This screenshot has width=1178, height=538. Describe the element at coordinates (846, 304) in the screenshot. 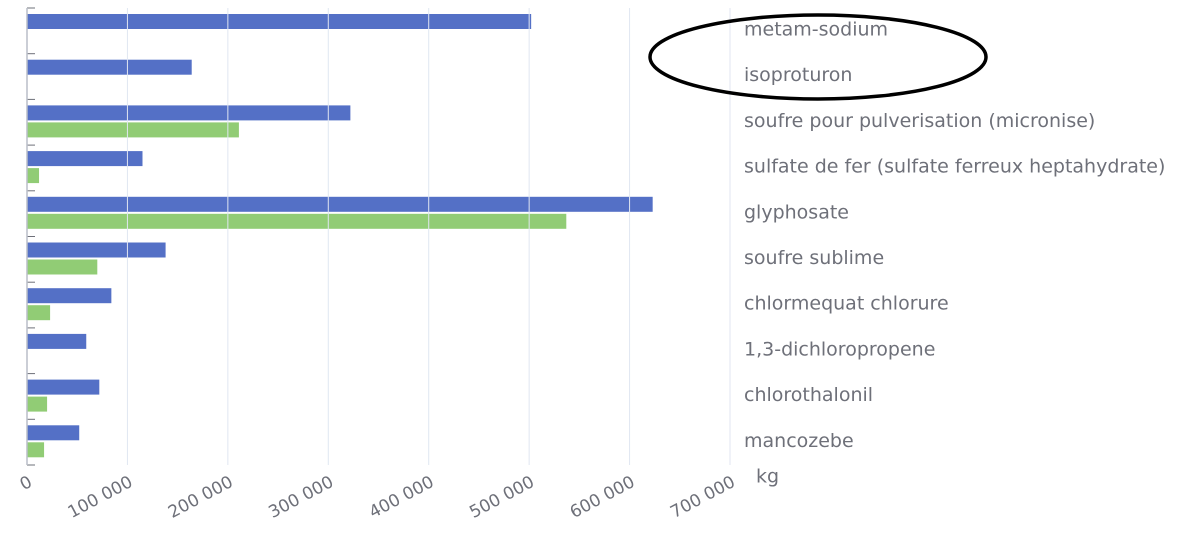

I see `category-label: chlormequat chlorure` at that location.